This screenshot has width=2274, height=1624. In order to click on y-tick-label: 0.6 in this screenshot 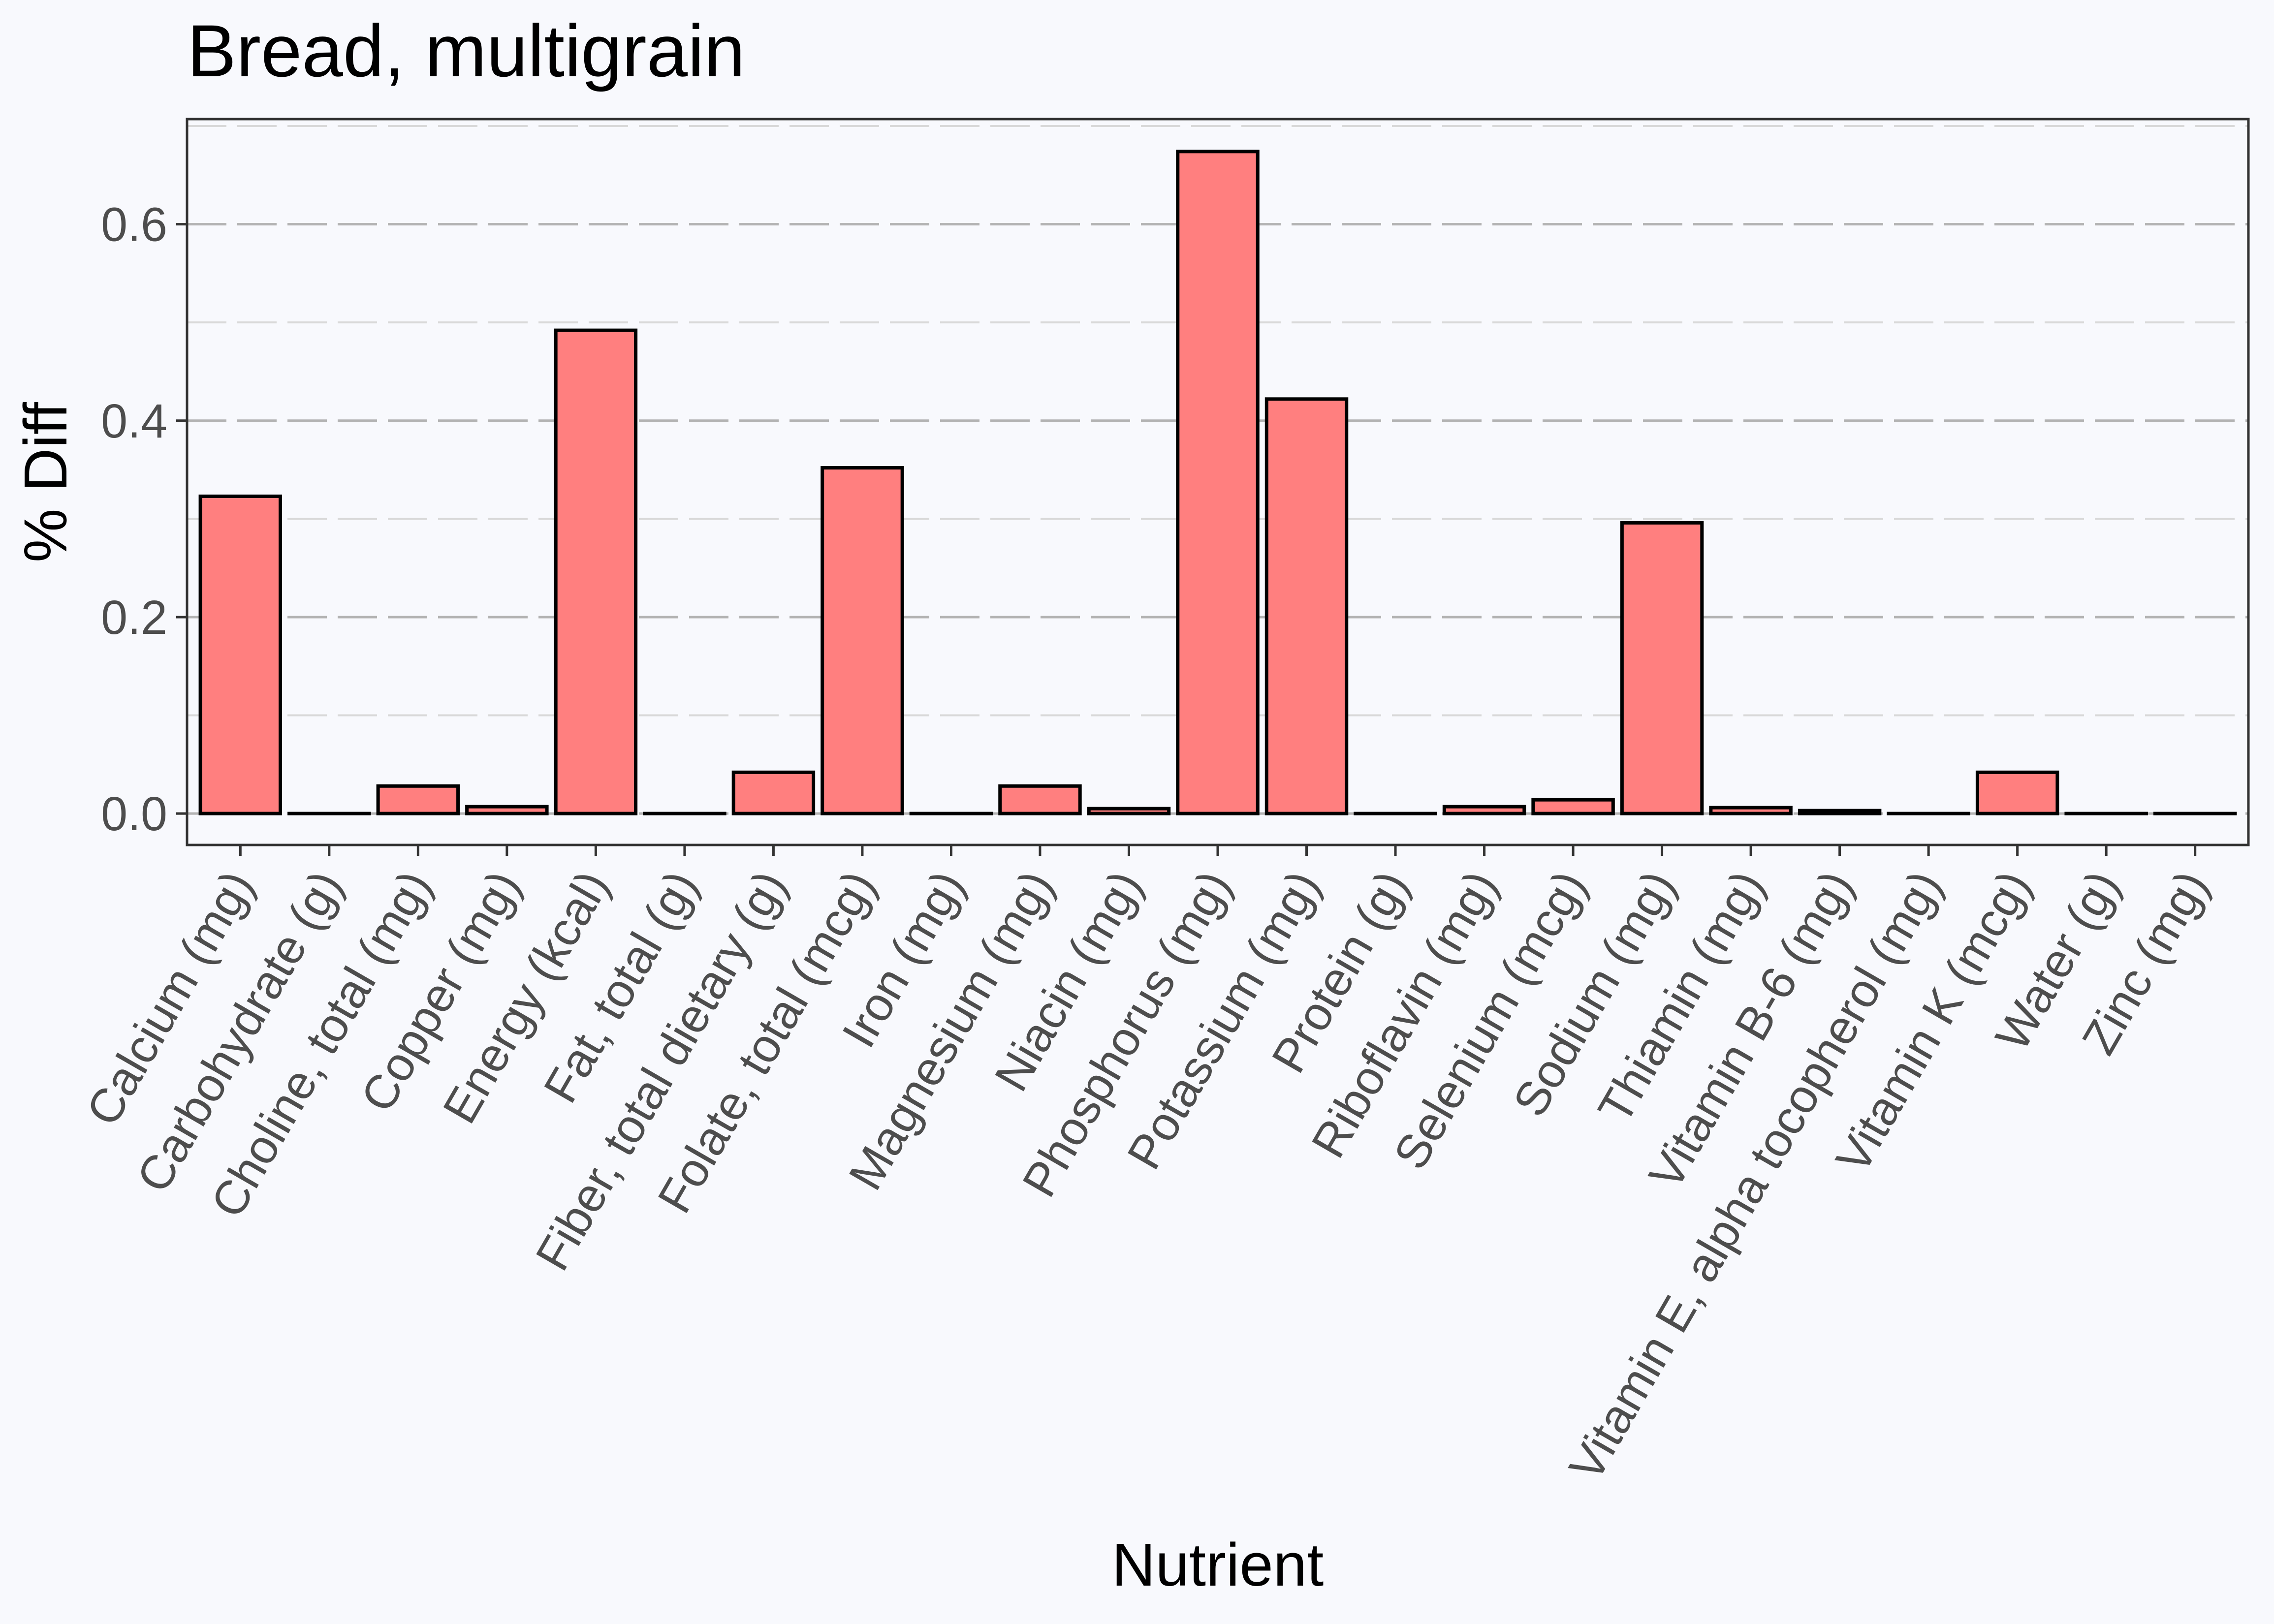, I will do `click(134, 224)`.